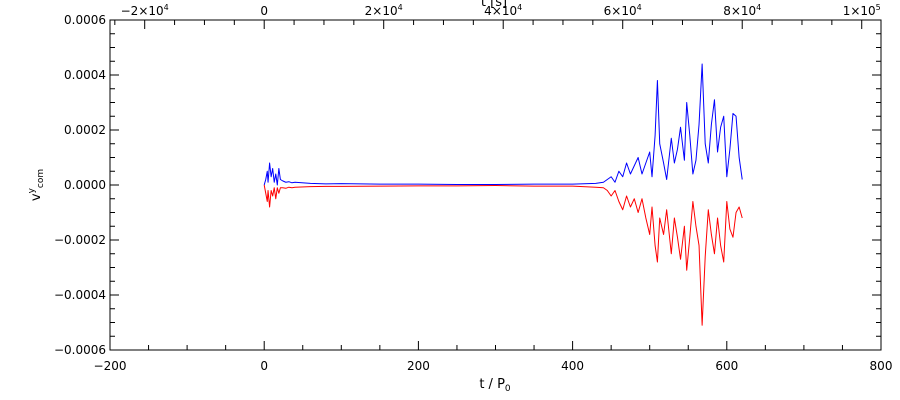 This screenshot has height=400, width=900. I want to click on top-axis-title: t [s], so click(494, 5).